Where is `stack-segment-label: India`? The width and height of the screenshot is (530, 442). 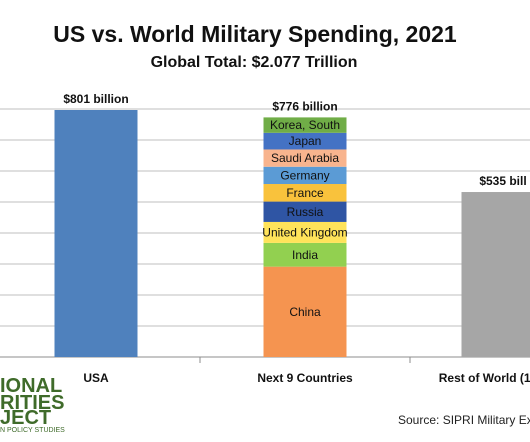
stack-segment-label: India is located at coordinates (305, 255).